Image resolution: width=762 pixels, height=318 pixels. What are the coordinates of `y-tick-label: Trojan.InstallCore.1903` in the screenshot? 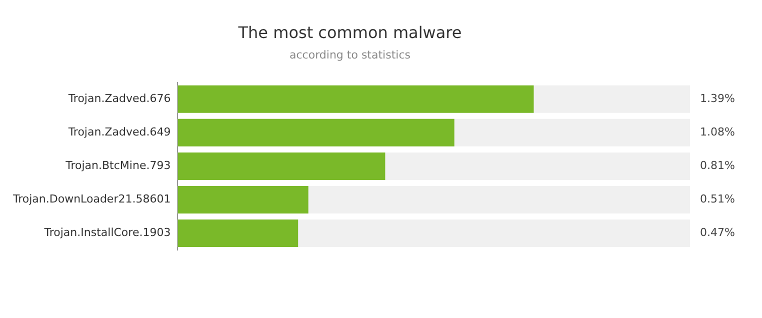 It's located at (107, 233).